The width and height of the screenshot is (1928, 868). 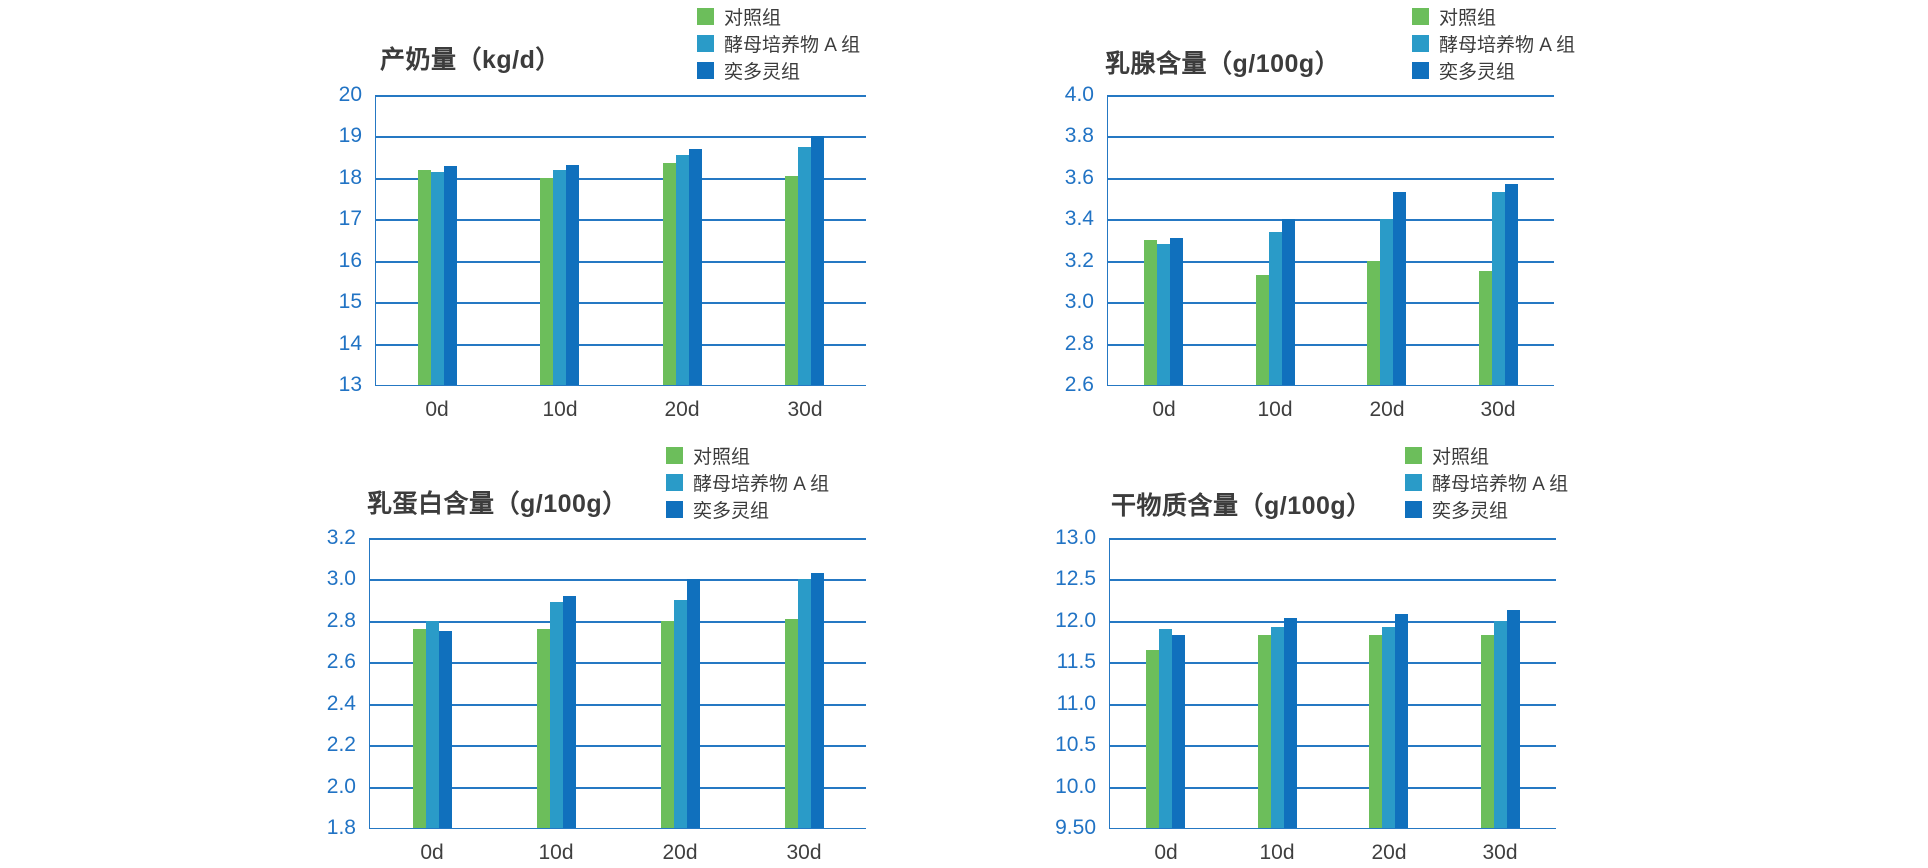 What do you see at coordinates (341, 827) in the screenshot?
I see `y-axis-tick-label: 1.8` at bounding box center [341, 827].